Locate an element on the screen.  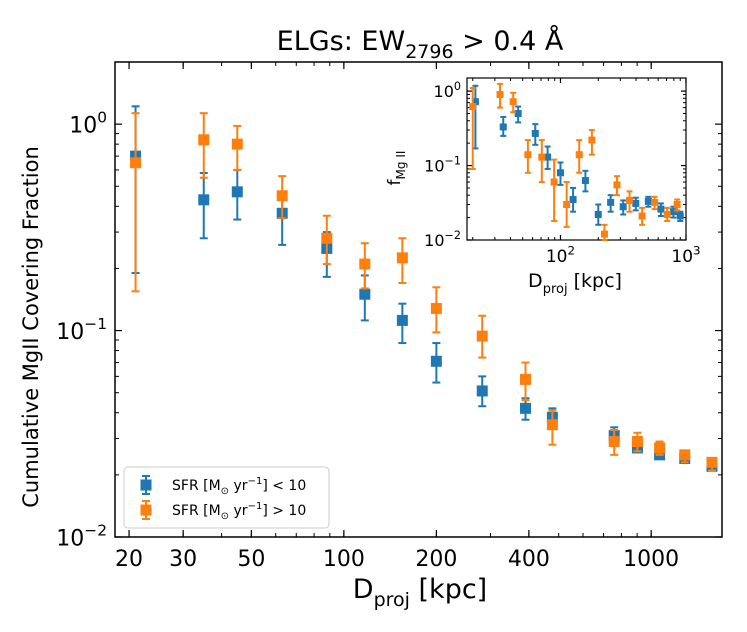
main-x-tick-label: 200 is located at coordinates (436, 559).